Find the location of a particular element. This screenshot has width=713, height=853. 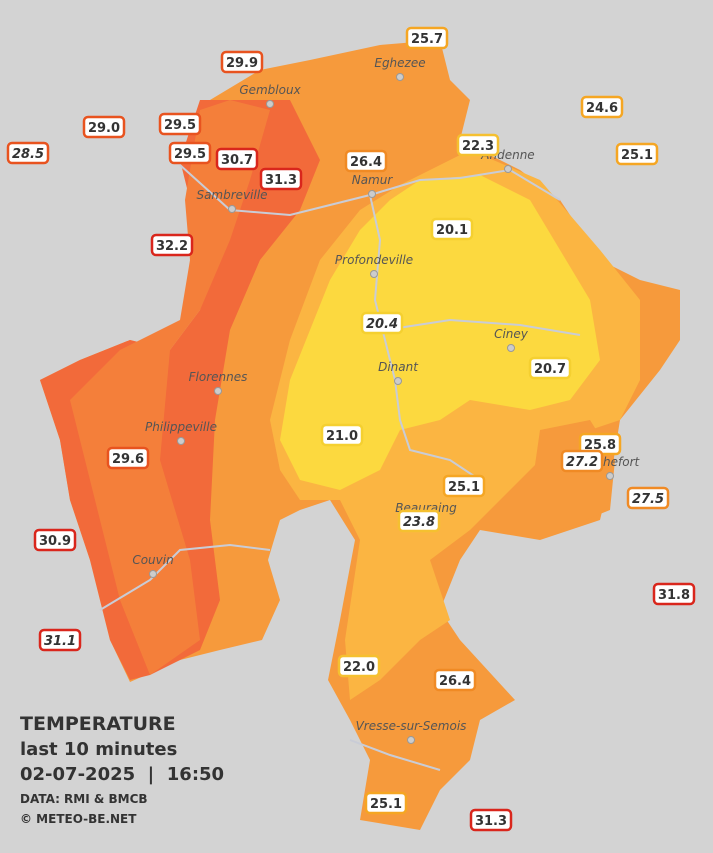

station: 25.7 is located at coordinates (427, 38).